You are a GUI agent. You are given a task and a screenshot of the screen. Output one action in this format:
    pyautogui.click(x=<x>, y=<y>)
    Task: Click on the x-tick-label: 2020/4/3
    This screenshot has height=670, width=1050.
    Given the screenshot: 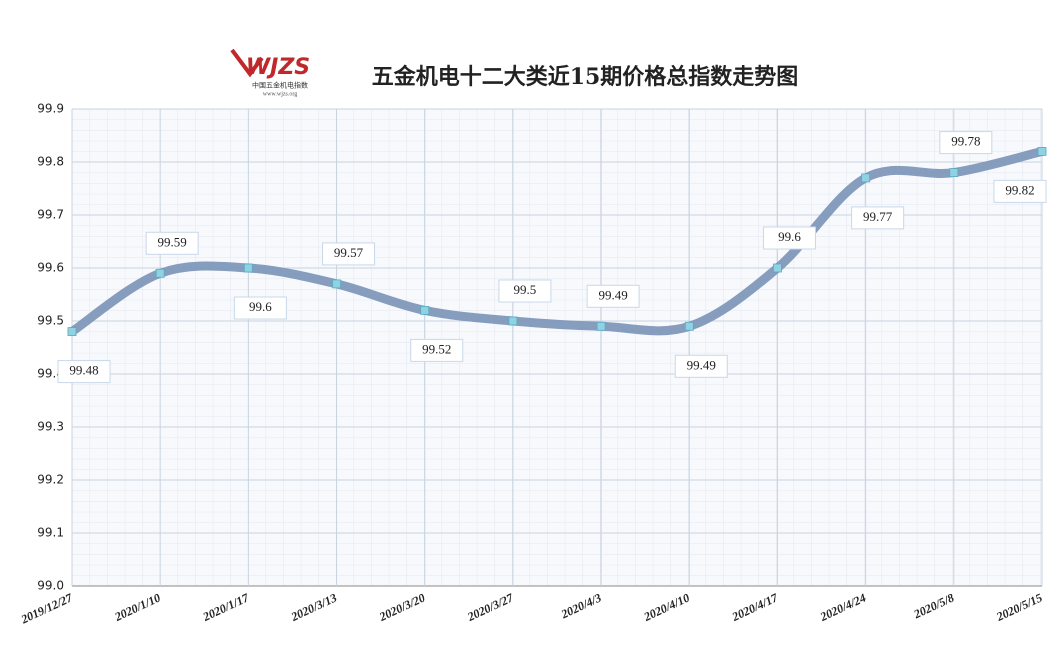 What is the action you would take?
    pyautogui.click(x=580, y=606)
    